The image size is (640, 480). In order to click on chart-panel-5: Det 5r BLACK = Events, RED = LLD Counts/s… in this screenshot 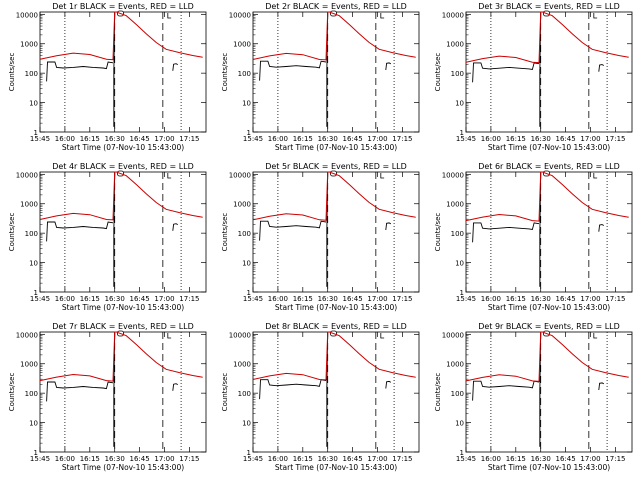, I will do `click(320, 237)`.